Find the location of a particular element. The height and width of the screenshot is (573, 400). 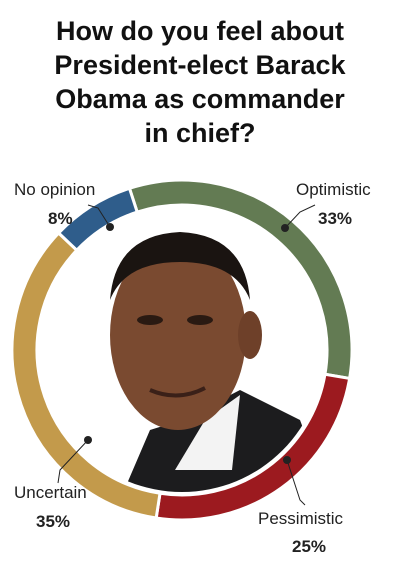

category-label: No opinion is located at coordinates (54, 189).